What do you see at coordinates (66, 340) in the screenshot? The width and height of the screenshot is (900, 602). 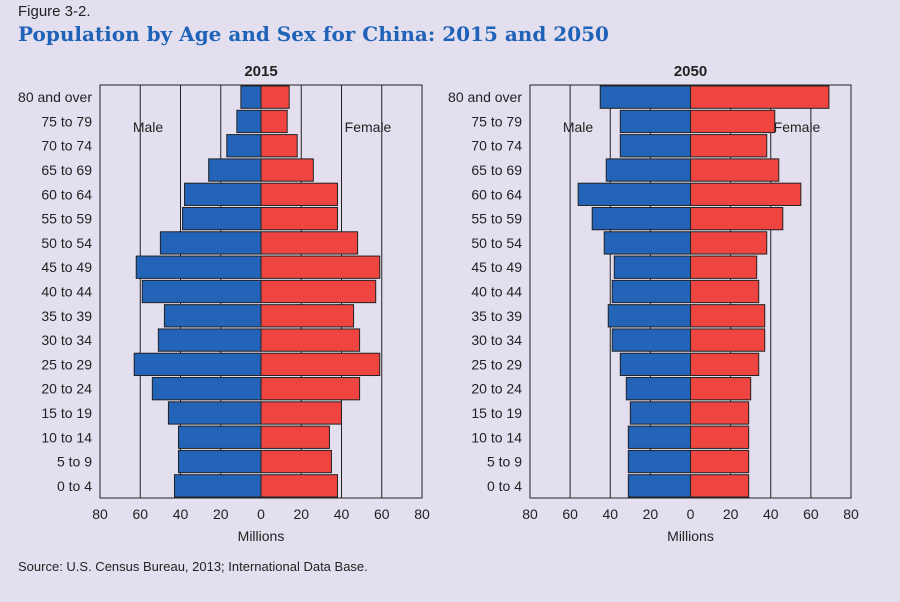 I see `age-label: 30 to 34` at bounding box center [66, 340].